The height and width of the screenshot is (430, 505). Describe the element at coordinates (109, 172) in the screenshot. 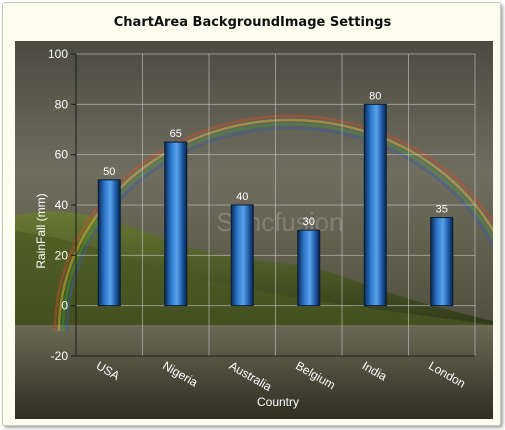

I see `data-label-usa: 50` at that location.